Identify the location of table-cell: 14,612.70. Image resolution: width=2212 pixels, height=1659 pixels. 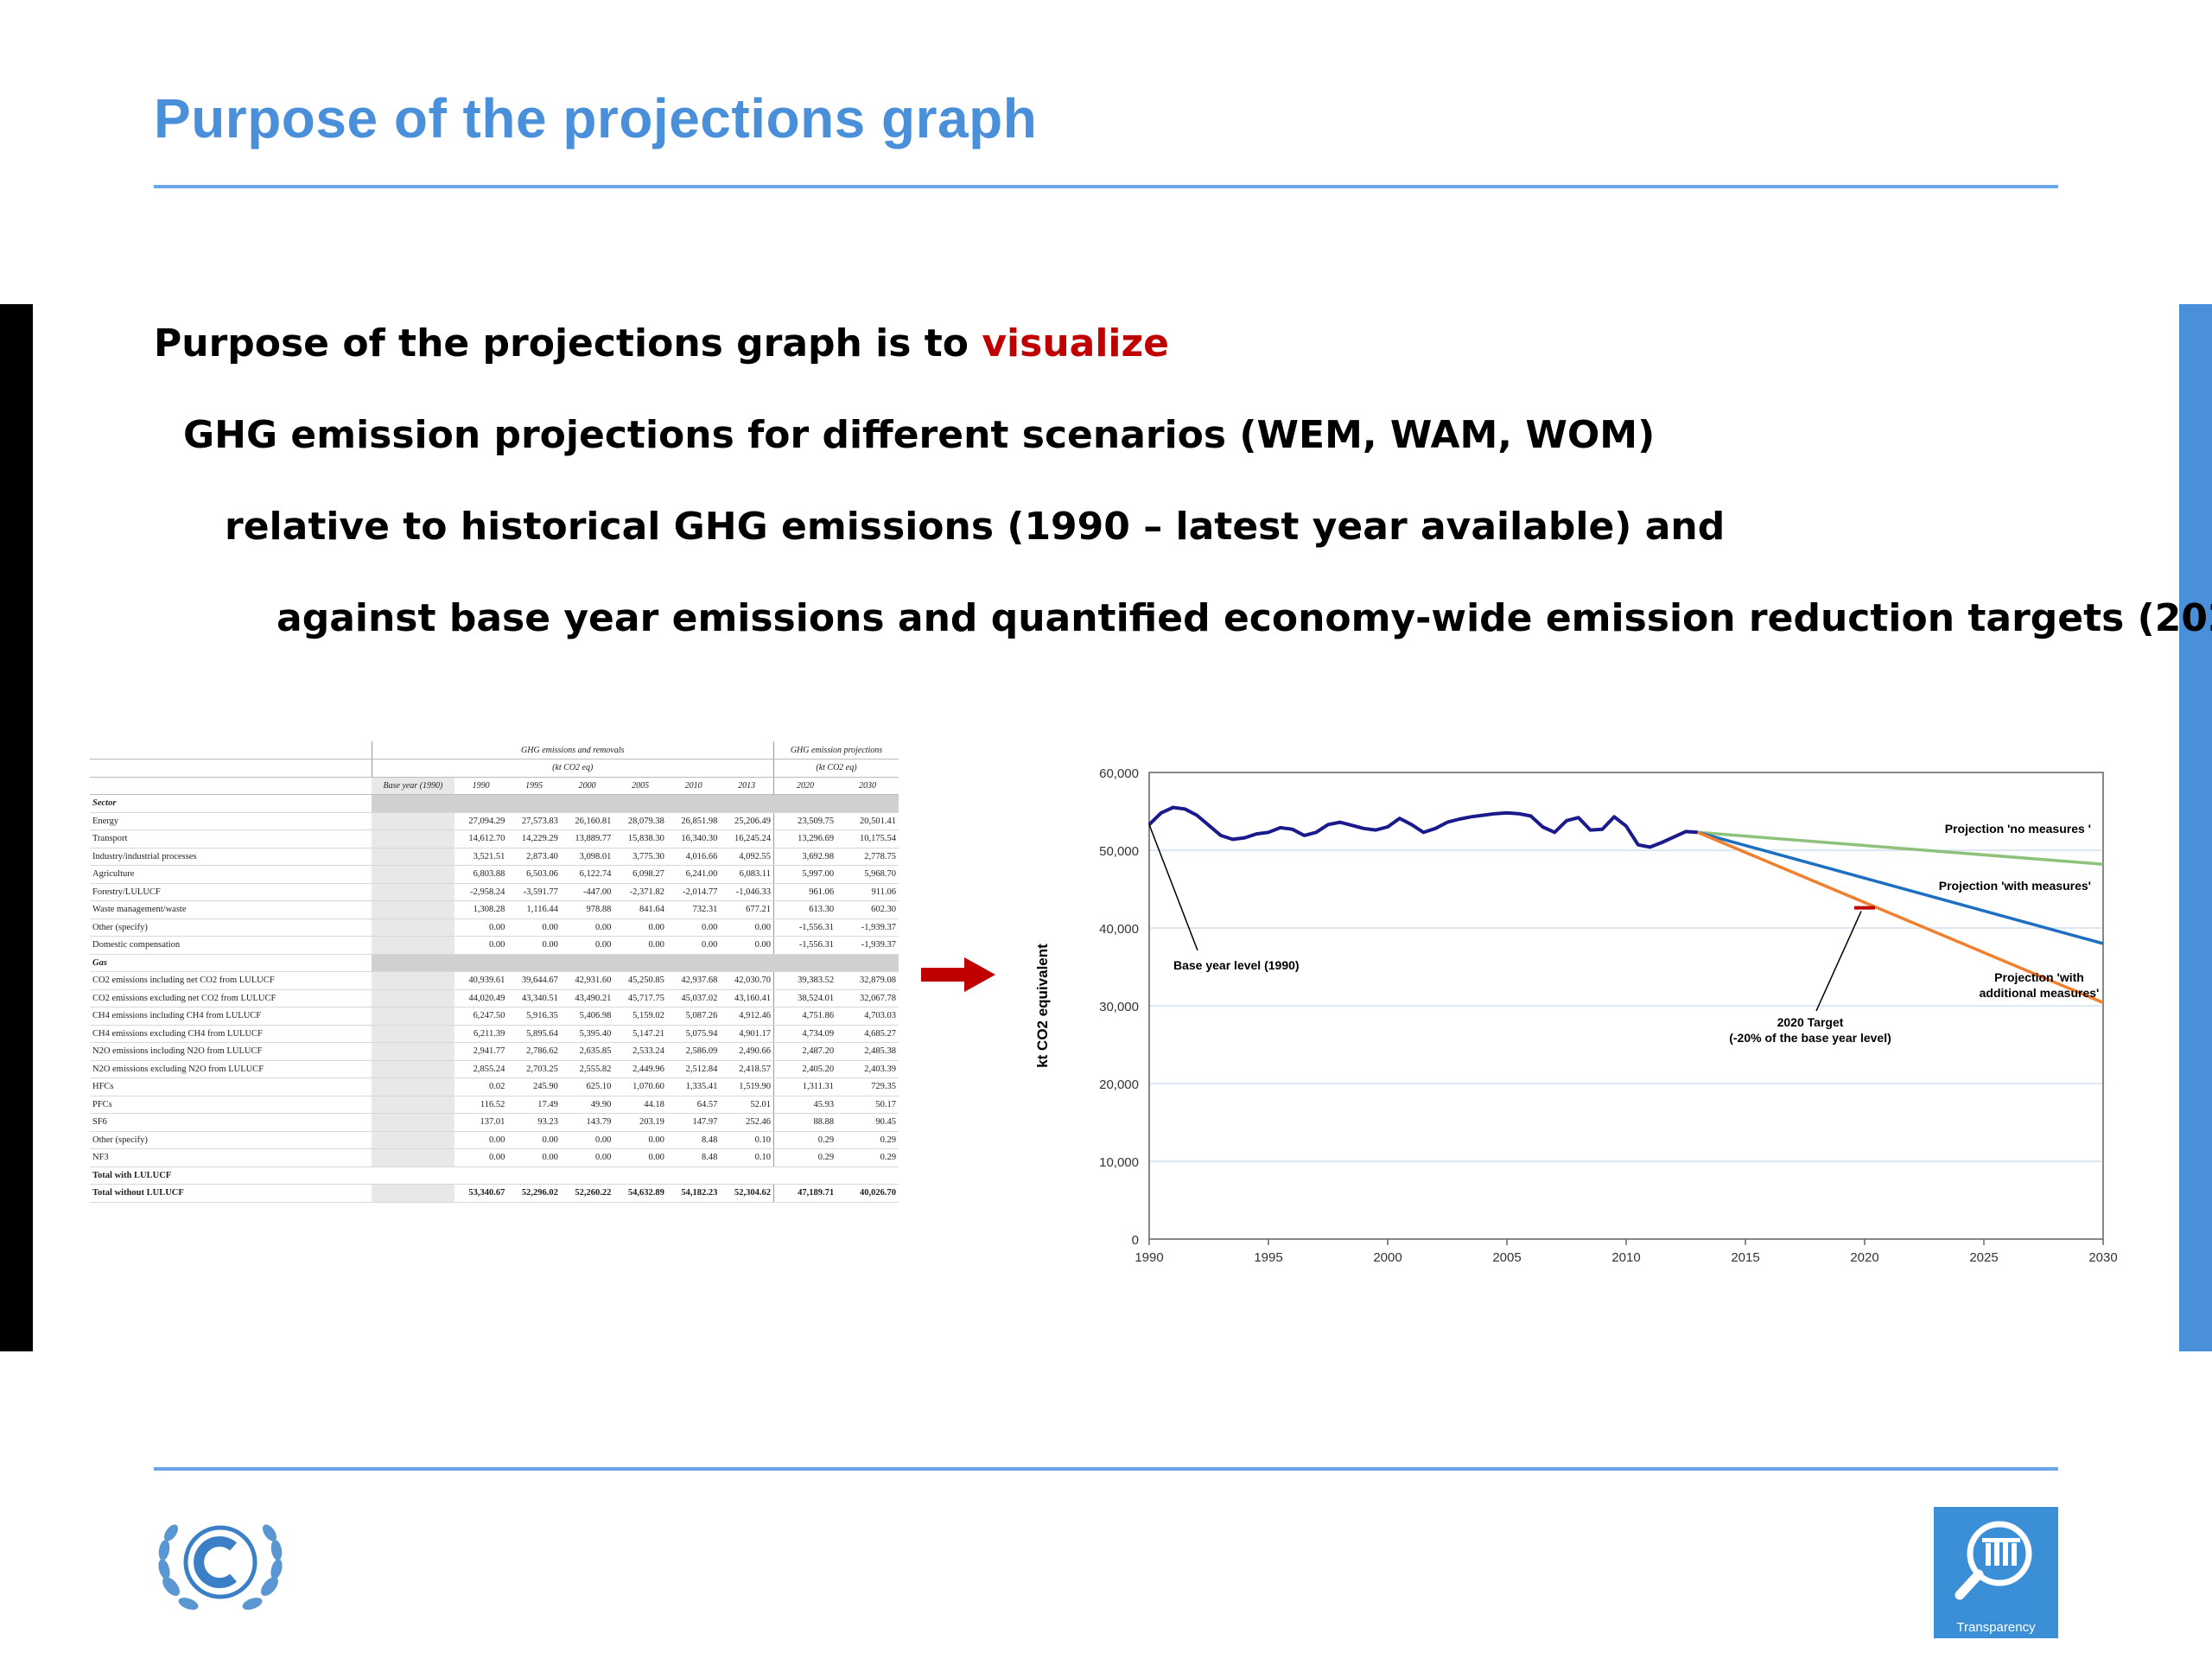
(481, 839).